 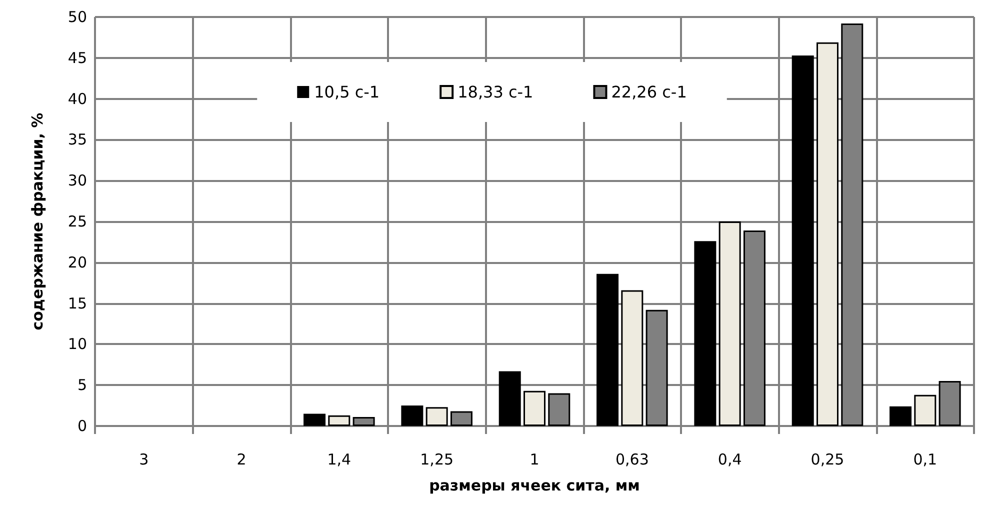 I want to click on y-axis-title: содержание фракции, %, so click(x=37, y=221).